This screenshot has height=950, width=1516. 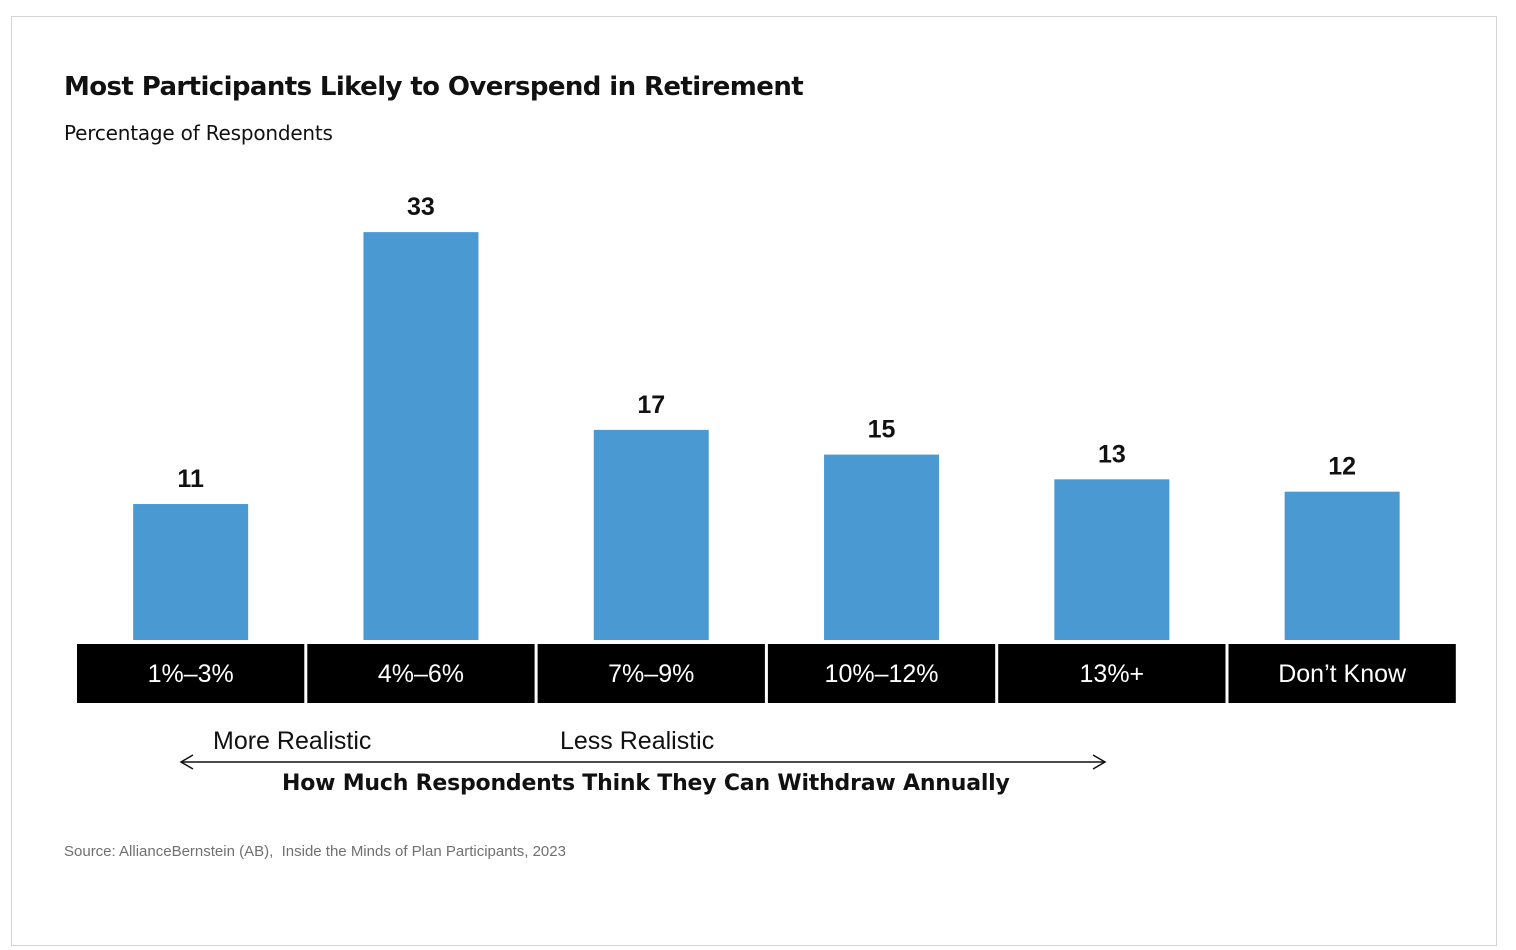 I want to click on category-label: 4%–6%, so click(x=421, y=674).